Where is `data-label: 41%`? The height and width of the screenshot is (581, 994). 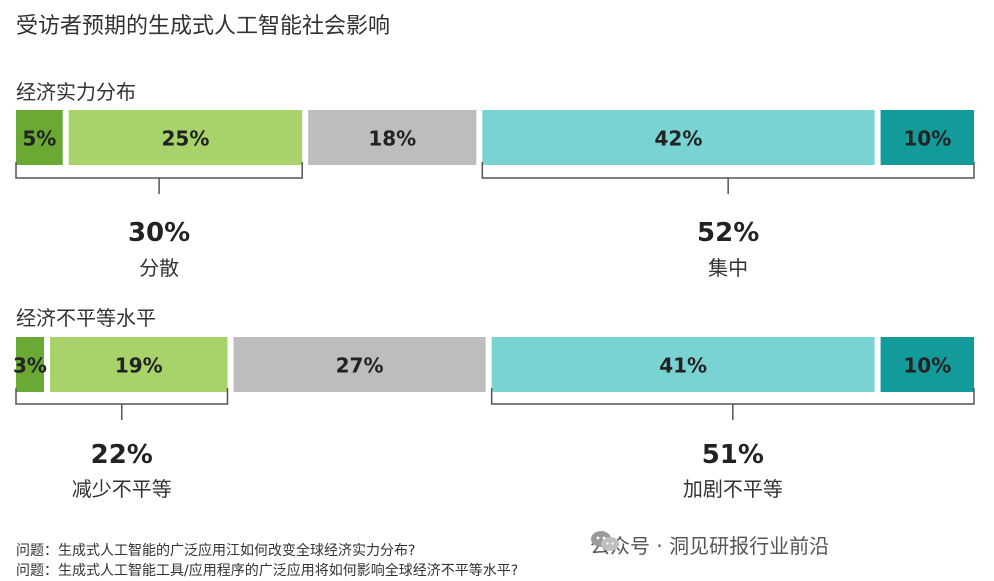
data-label: 41% is located at coordinates (683, 366).